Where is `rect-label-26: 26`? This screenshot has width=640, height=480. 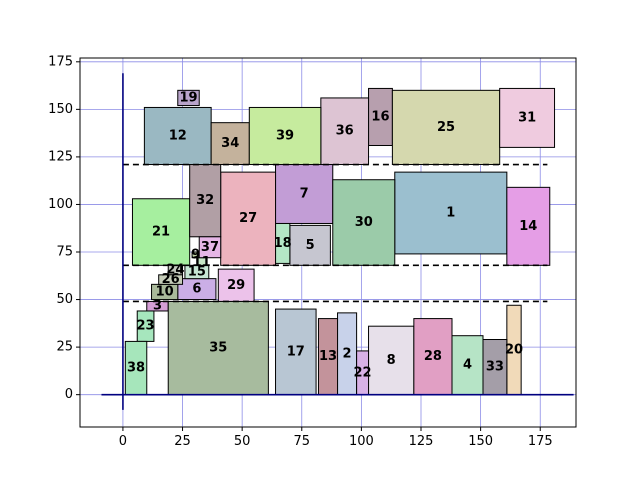 rect-label-26: 26 is located at coordinates (171, 279).